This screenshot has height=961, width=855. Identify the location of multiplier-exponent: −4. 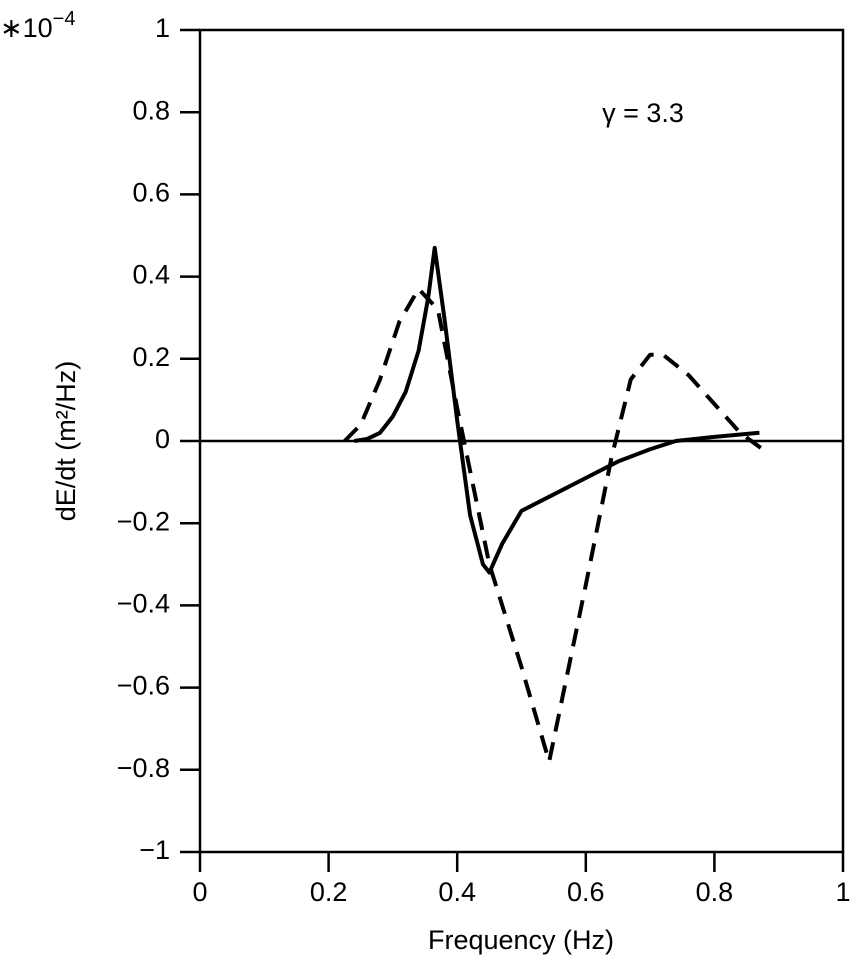
(64, 19).